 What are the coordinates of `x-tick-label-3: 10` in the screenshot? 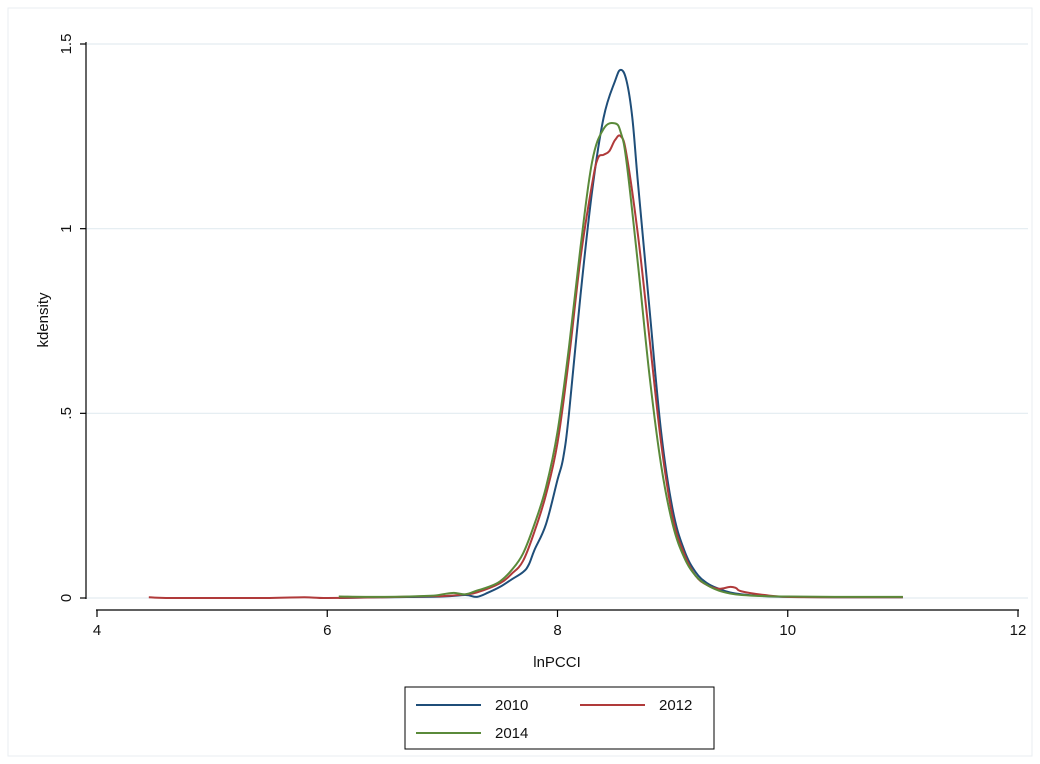 It's located at (787, 630).